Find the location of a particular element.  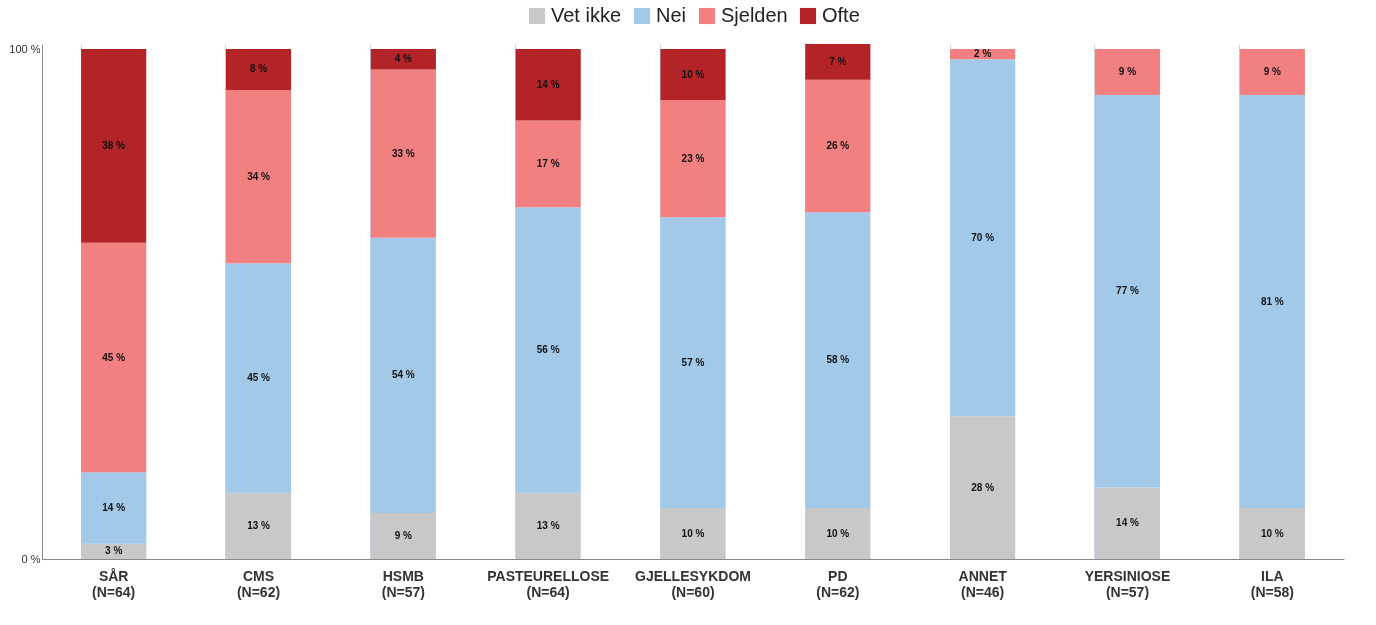

x-tick-label: HSMB (N=57) is located at coordinates (403, 583).